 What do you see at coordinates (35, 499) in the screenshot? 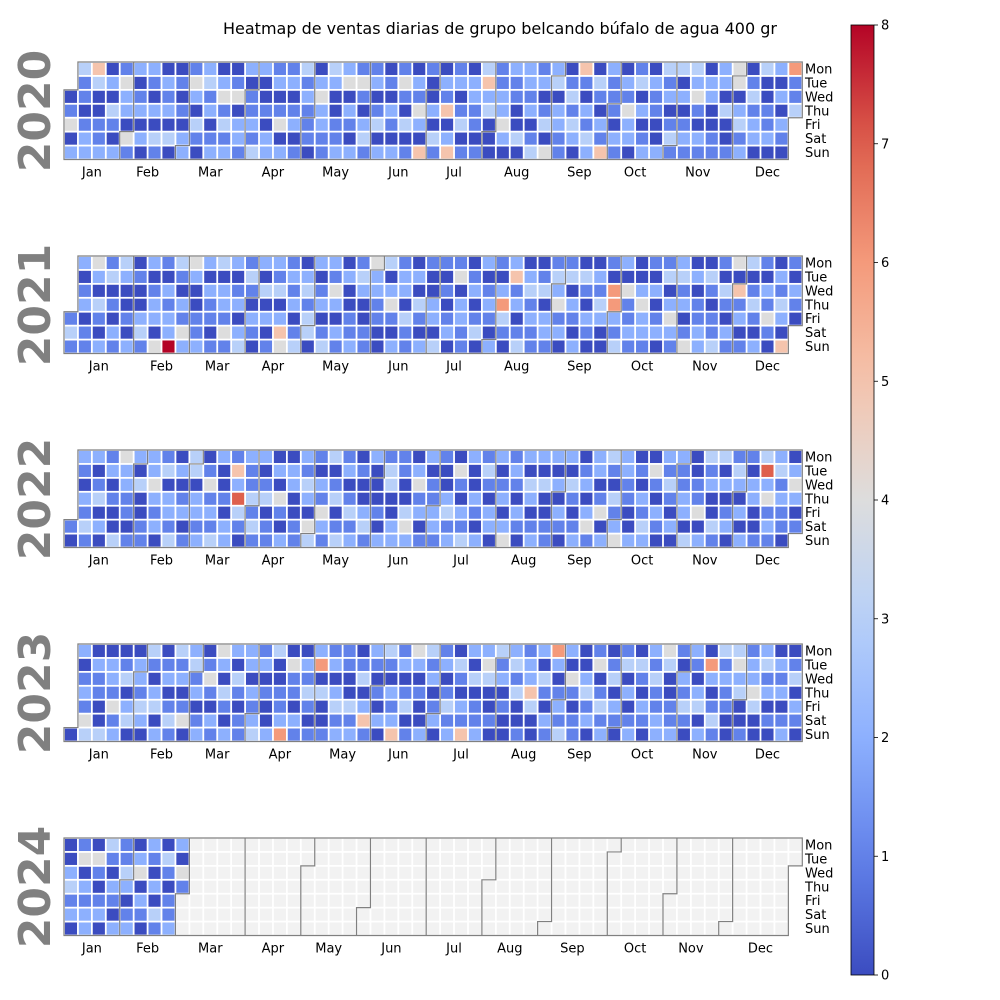
I see `year-label: 2022` at bounding box center [35, 499].